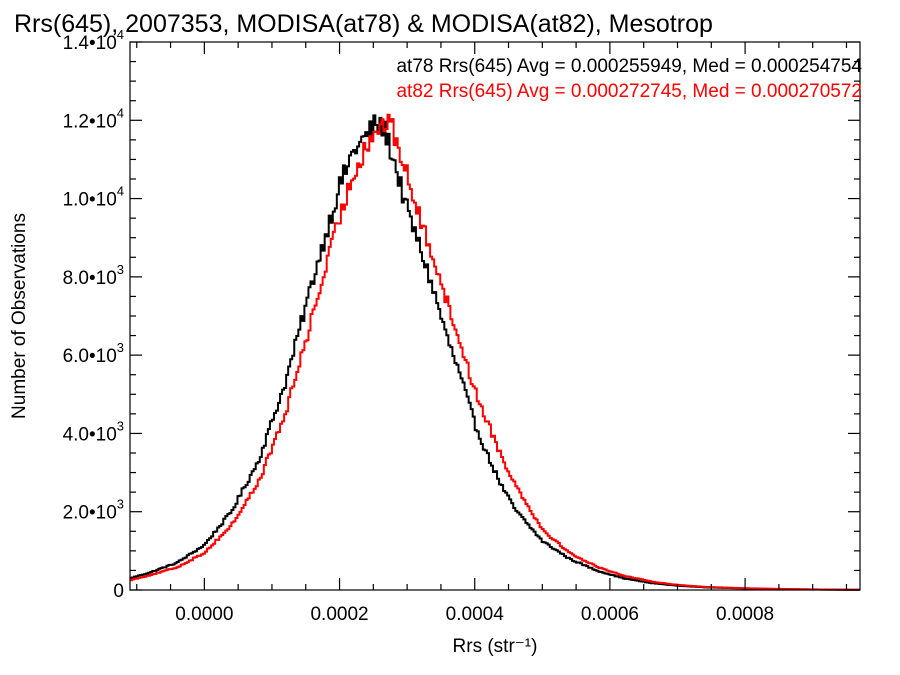 The height and width of the screenshot is (675, 900). I want to click on y-tick-mantissa: 4.0•10, so click(90, 434).